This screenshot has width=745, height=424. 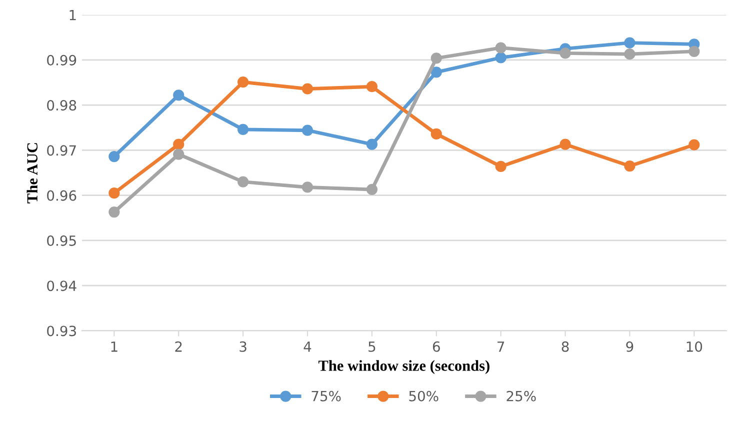 What do you see at coordinates (308, 347) in the screenshot?
I see `x-tick-label: 4` at bounding box center [308, 347].